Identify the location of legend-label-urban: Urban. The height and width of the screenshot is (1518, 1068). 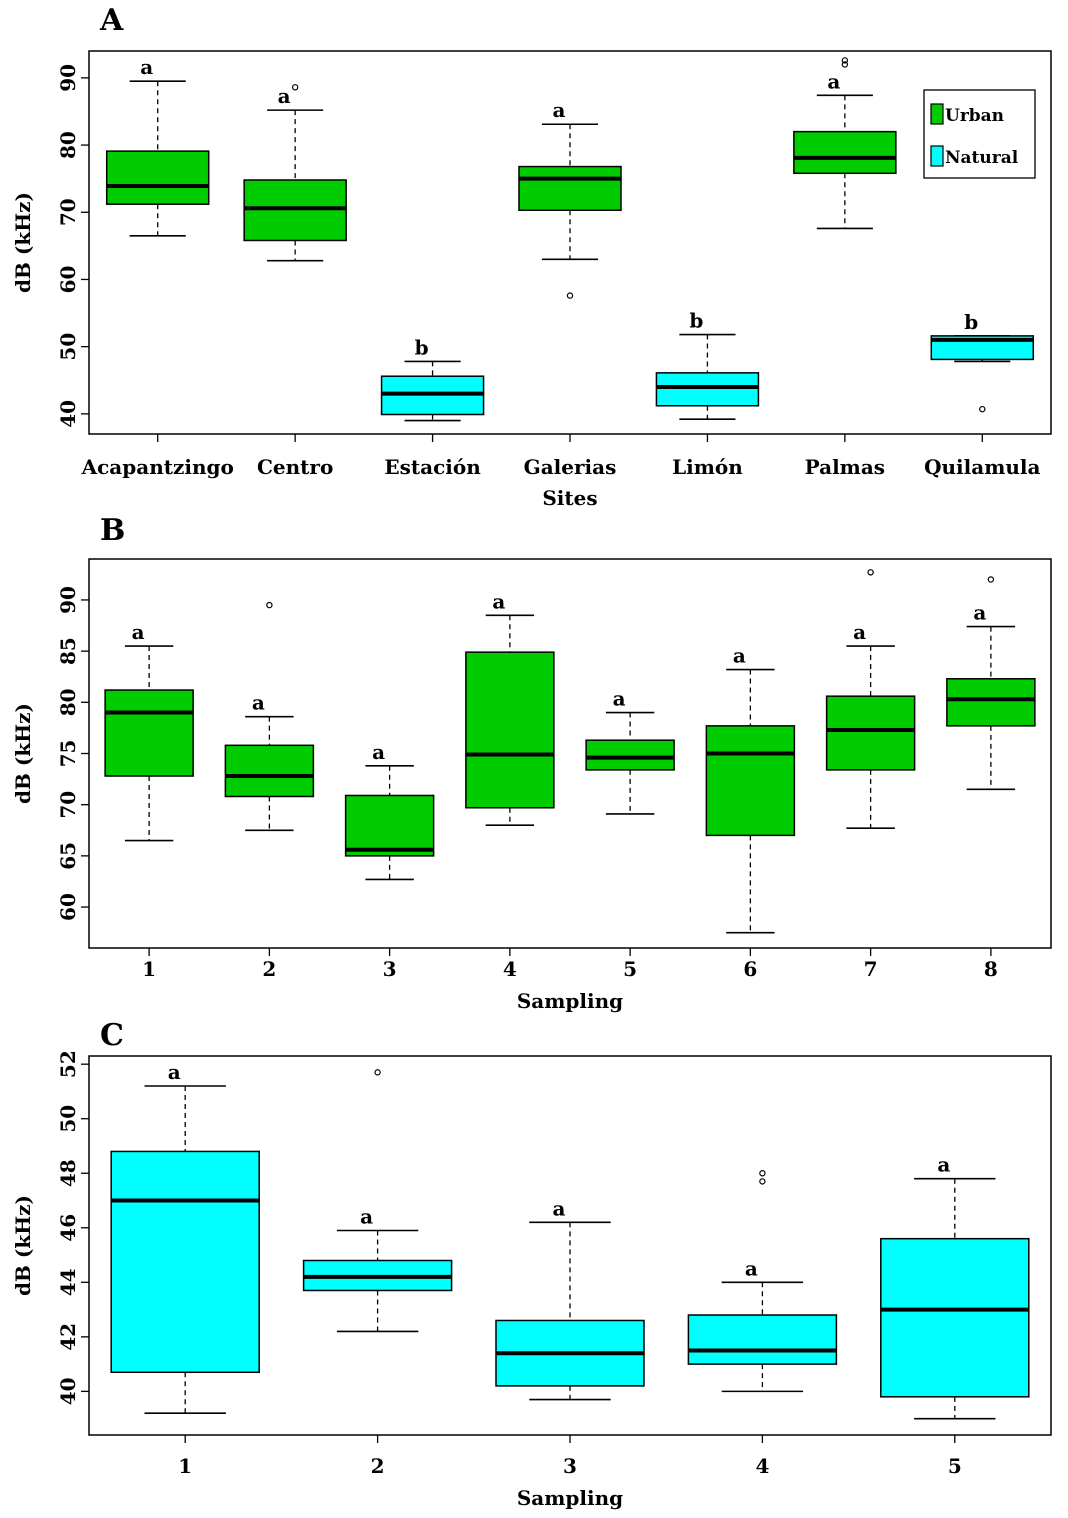
(974, 116).